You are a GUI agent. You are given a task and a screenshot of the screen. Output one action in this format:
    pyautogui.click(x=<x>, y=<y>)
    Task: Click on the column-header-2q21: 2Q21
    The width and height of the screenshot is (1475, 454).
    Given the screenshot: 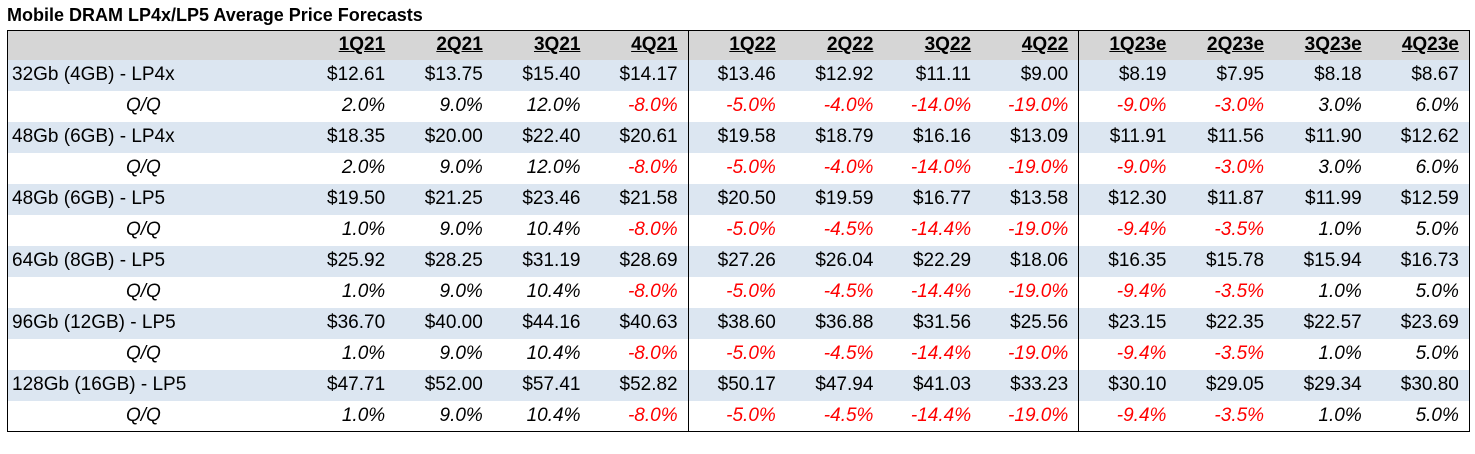 What is the action you would take?
    pyautogui.click(x=444, y=45)
    